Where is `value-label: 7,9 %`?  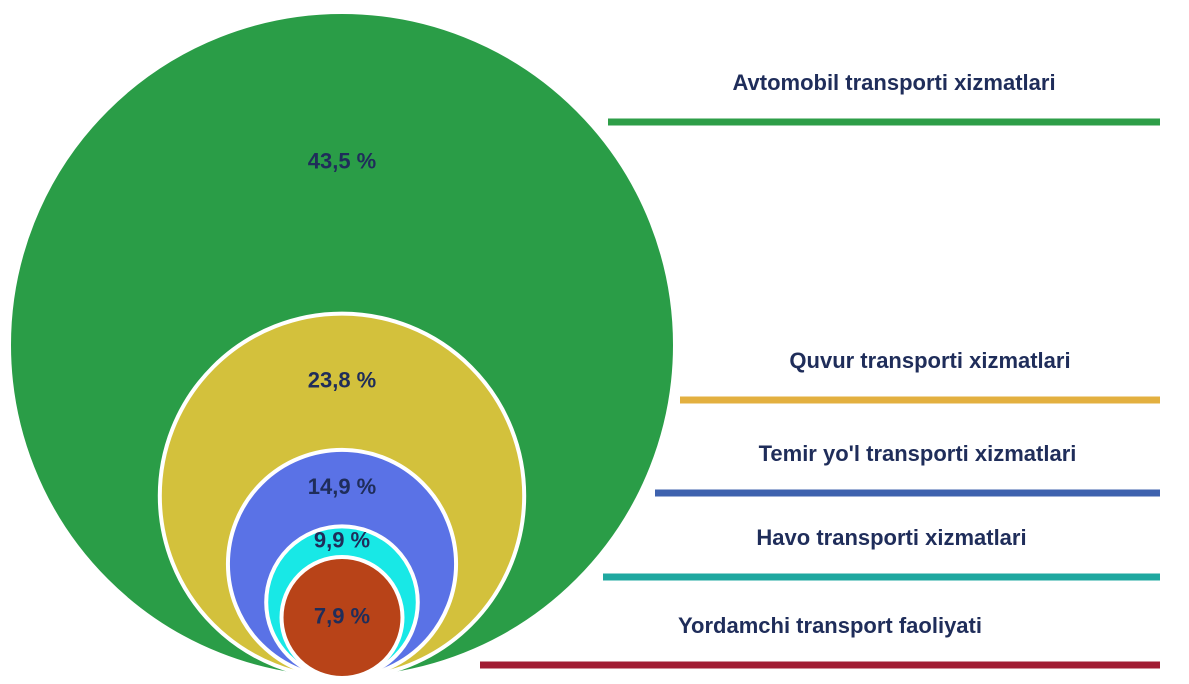
value-label: 7,9 % is located at coordinates (342, 615).